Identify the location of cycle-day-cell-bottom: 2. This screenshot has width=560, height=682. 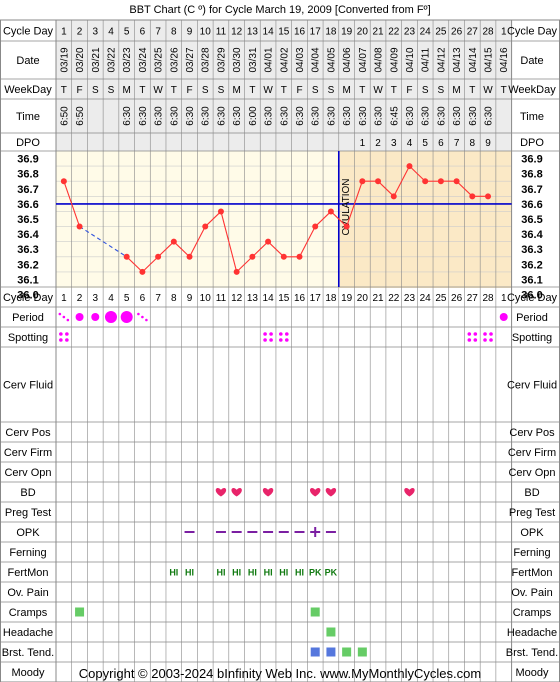
(80, 298).